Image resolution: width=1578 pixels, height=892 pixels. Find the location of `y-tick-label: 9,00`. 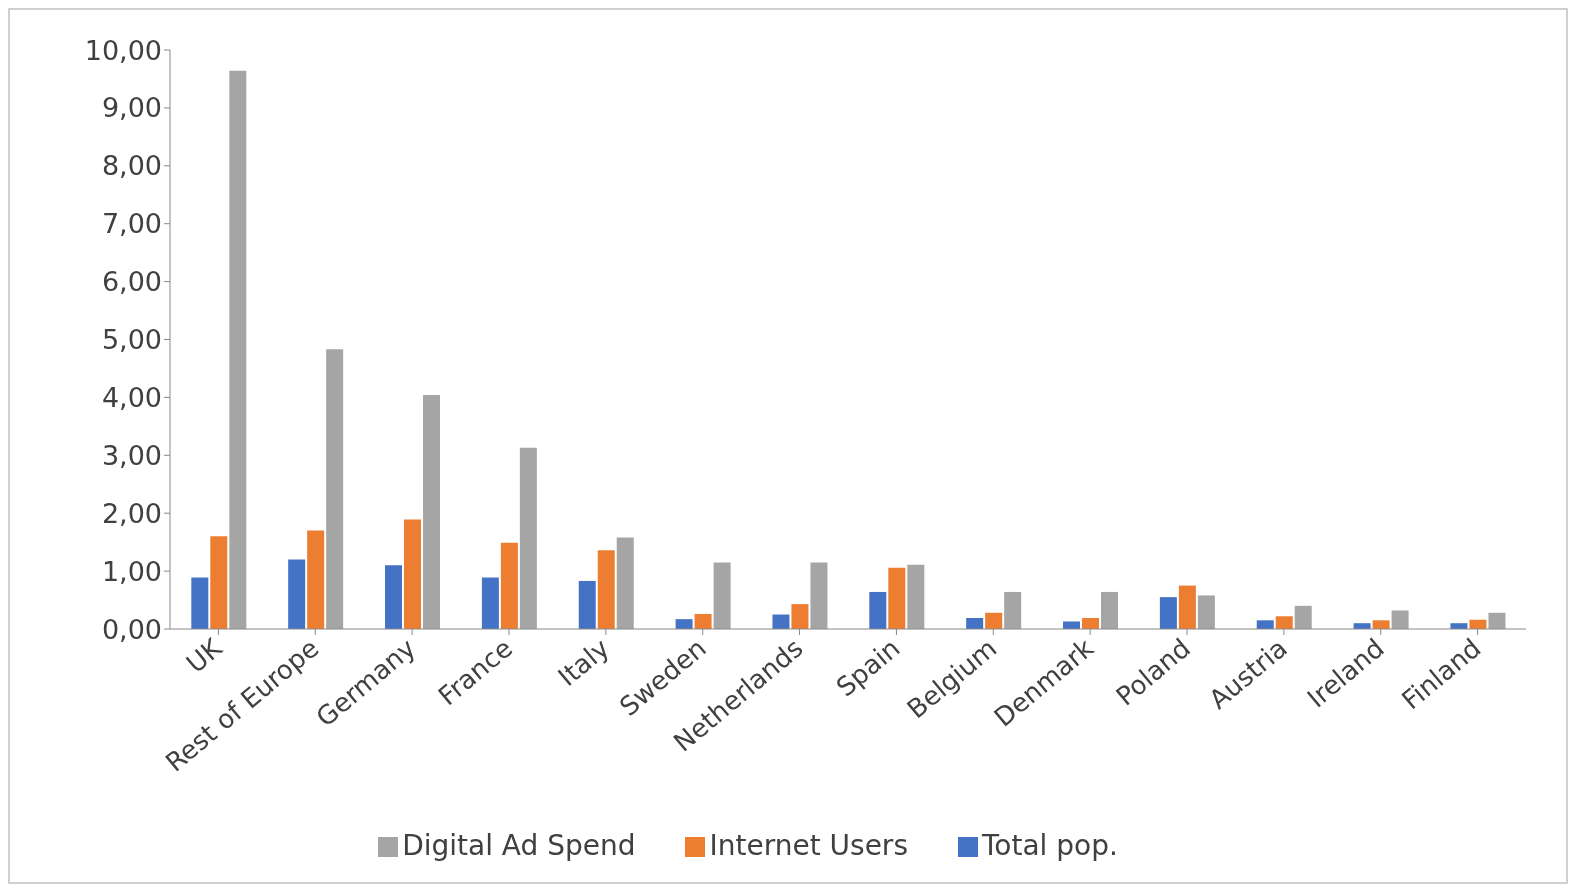

y-tick-label: 9,00 is located at coordinates (131, 108).